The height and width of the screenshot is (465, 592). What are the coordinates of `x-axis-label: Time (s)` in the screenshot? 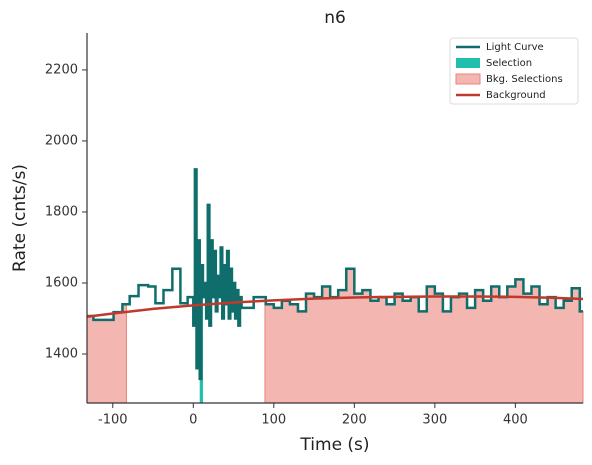 It's located at (334, 445).